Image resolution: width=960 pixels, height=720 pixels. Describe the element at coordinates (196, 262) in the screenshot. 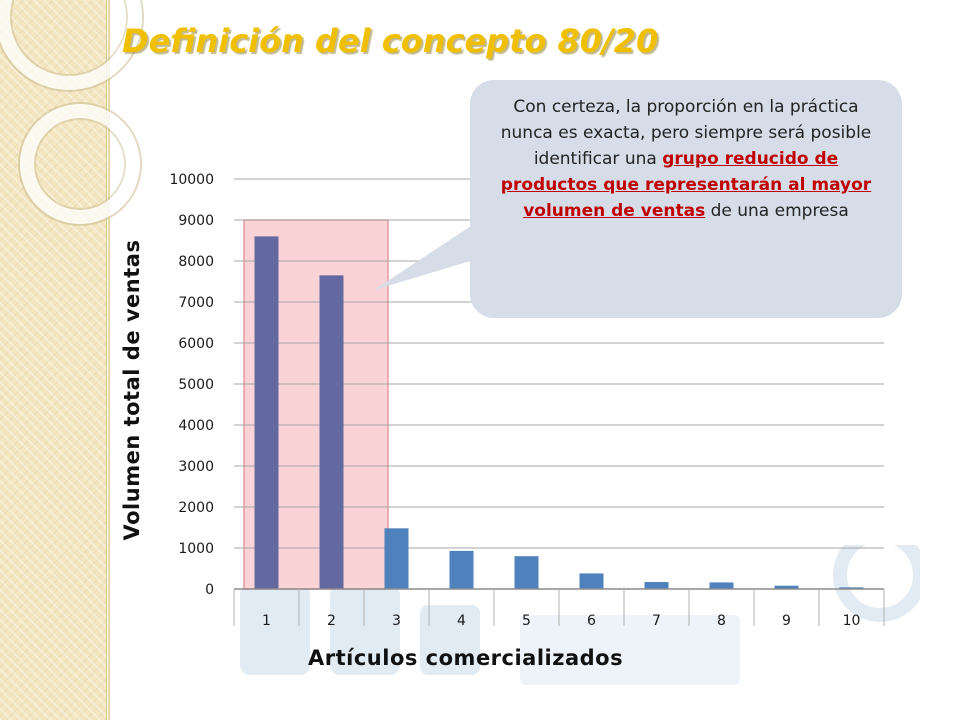

I see `y-tick-label: 8000` at that location.